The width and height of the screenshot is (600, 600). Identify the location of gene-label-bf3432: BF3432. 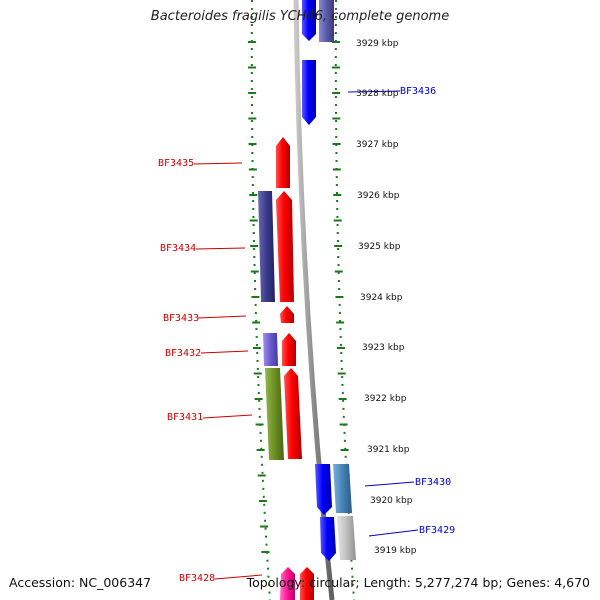
(183, 353).